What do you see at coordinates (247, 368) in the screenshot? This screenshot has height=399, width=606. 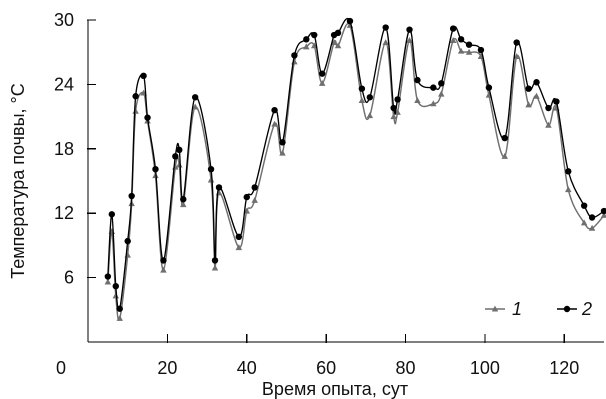 I see `x-tick-label-40: 40` at bounding box center [247, 368].